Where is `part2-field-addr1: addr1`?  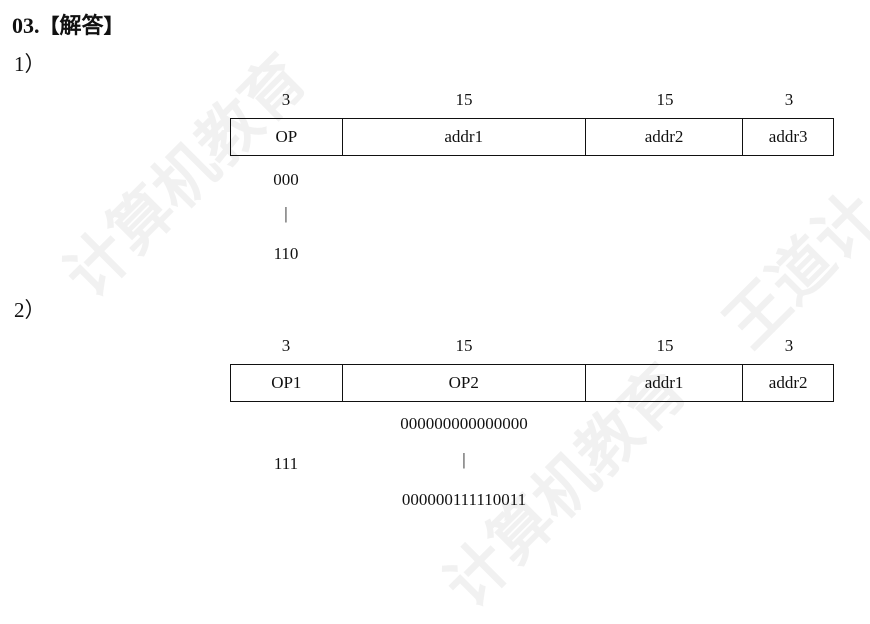 part2-field-addr1: addr1 is located at coordinates (665, 383).